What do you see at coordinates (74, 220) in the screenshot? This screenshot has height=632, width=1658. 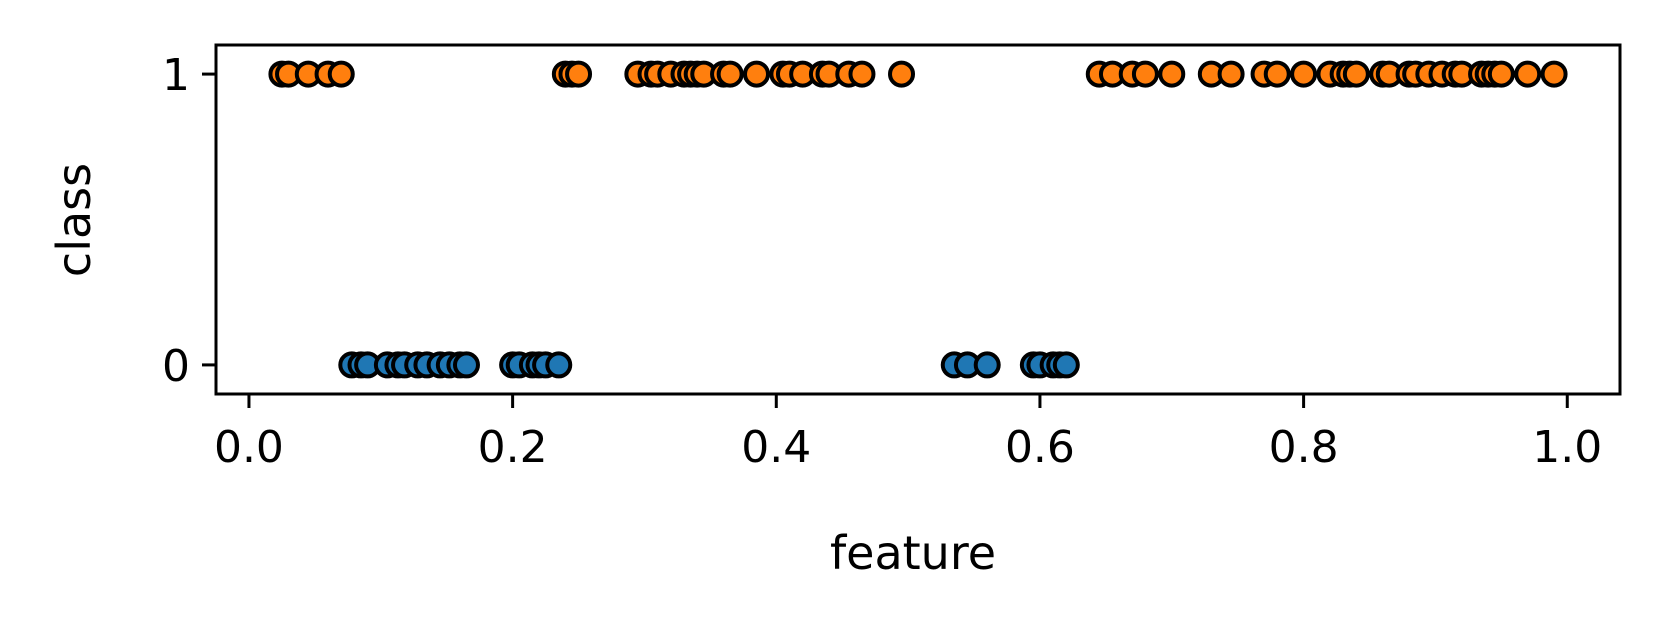 I see `y-axis-label: class` at bounding box center [74, 220].